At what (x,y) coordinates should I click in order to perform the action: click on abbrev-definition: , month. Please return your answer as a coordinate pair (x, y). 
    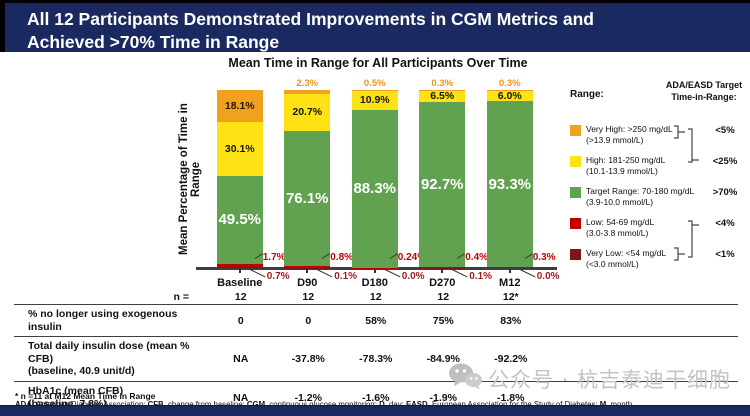
    Looking at the image, I should click on (619, 404).